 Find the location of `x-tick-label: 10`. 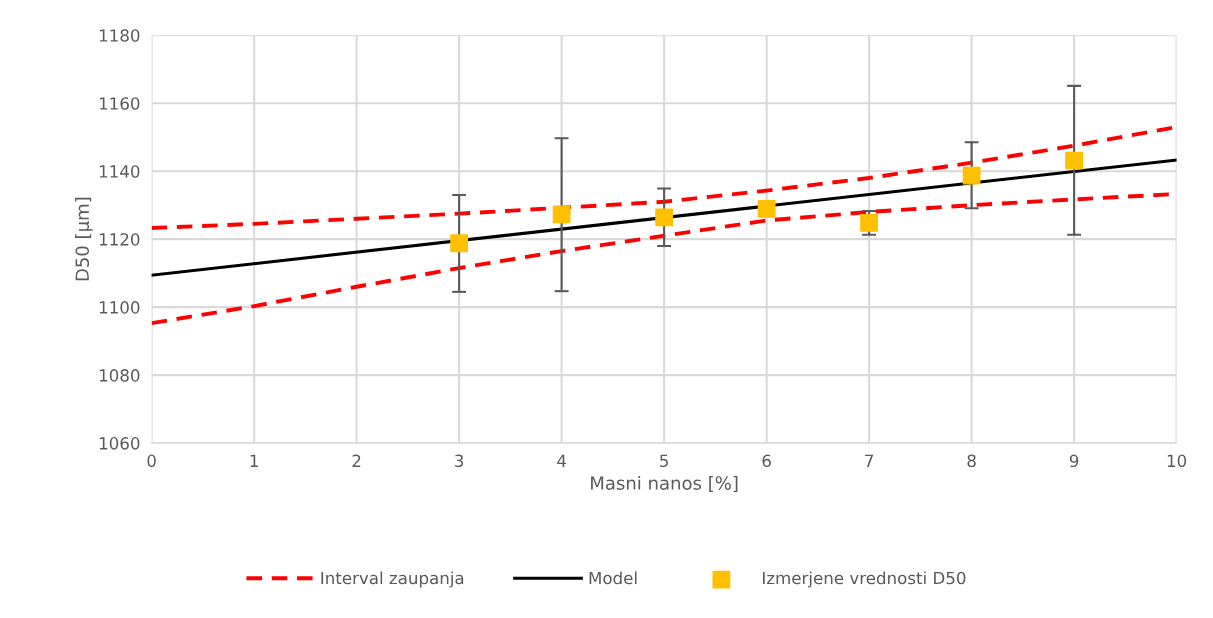

x-tick-label: 10 is located at coordinates (1177, 461).